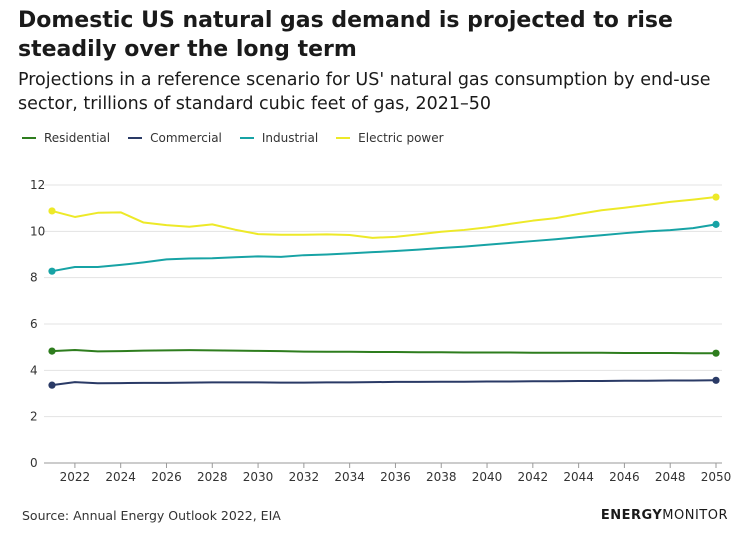 This screenshot has width=744, height=540. What do you see at coordinates (441, 477) in the screenshot?
I see `x-tick-label-2038: 2038` at bounding box center [441, 477].